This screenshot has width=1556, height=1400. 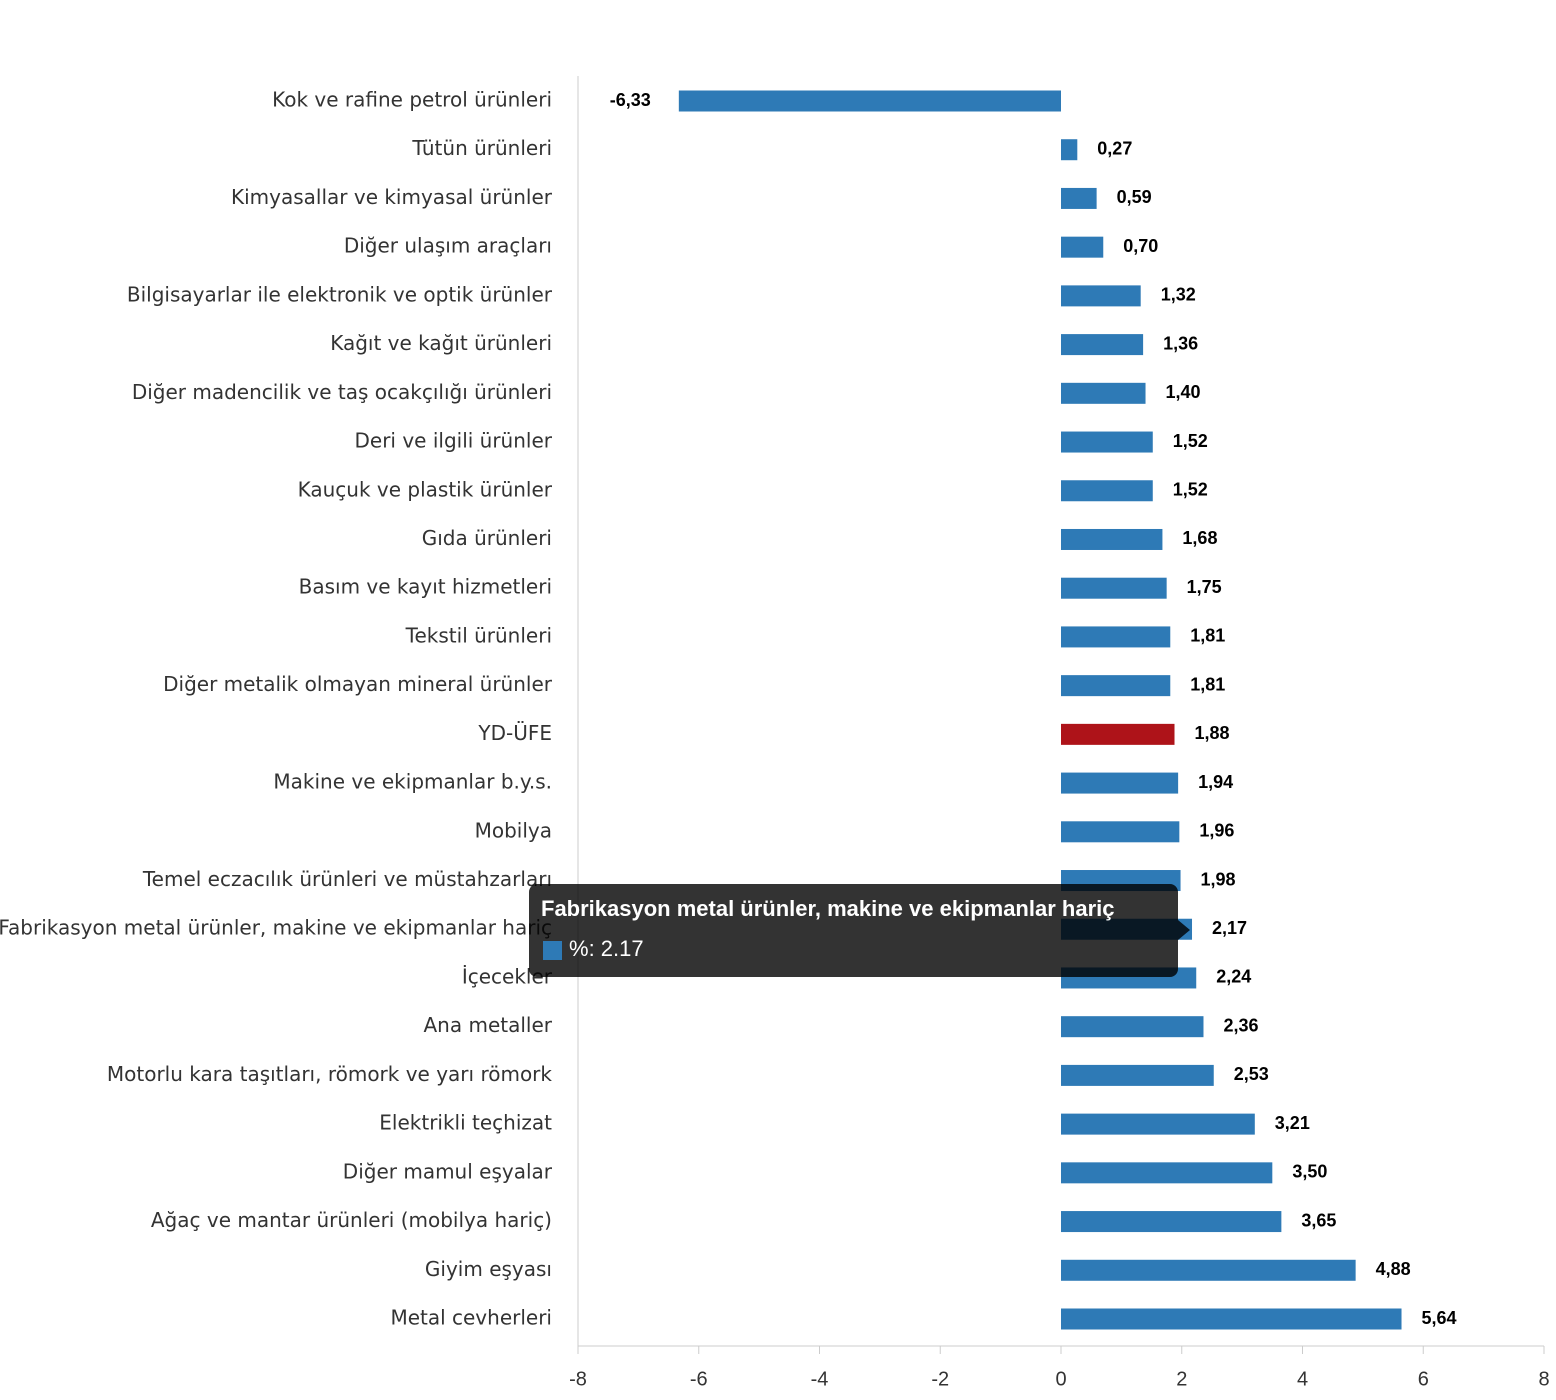 I want to click on y-tick-label: Tekstil ürünleri, so click(x=478, y=635).